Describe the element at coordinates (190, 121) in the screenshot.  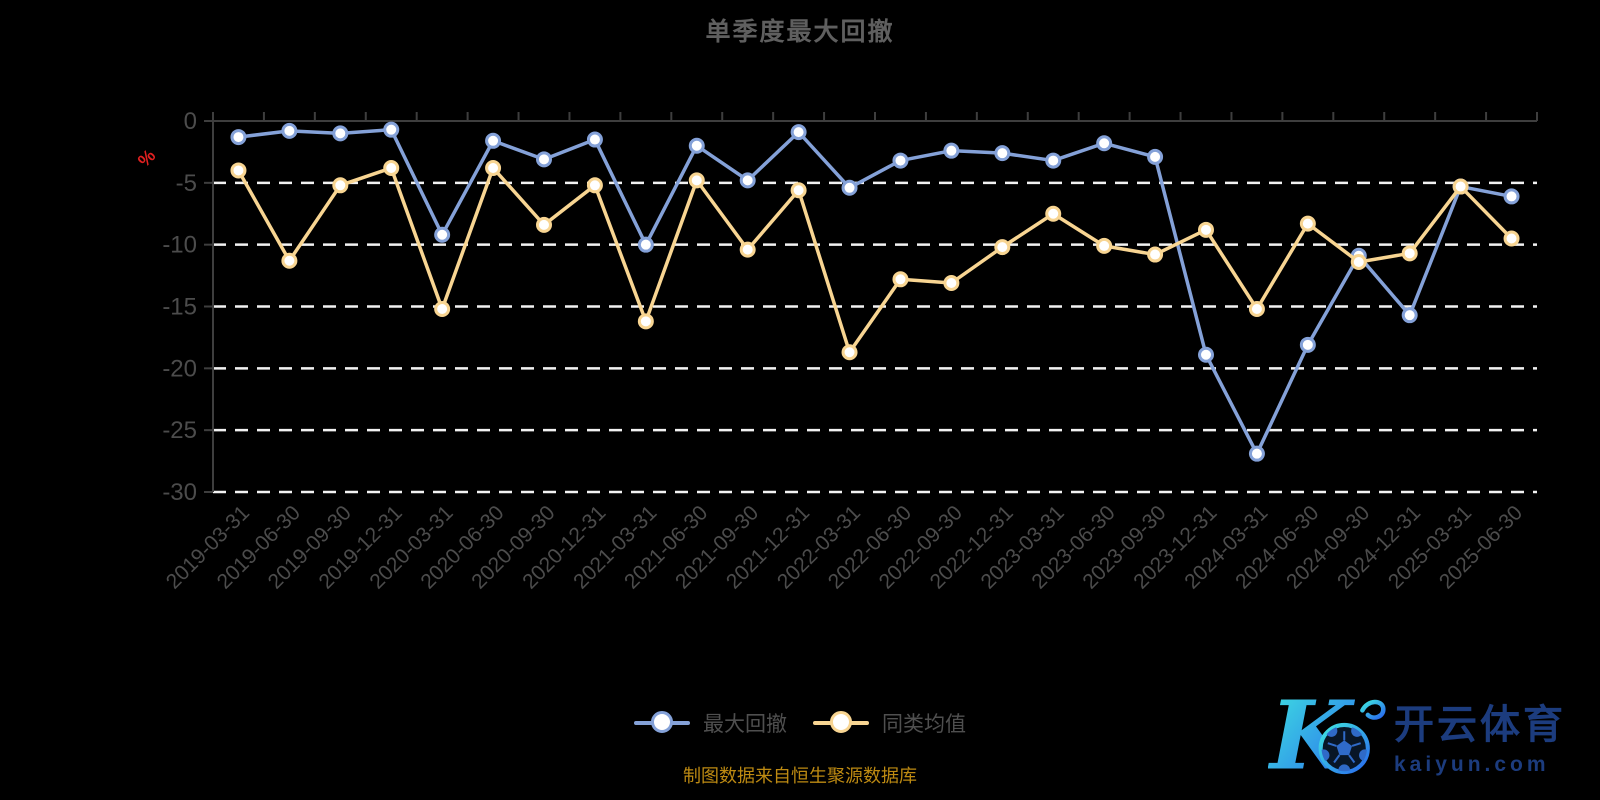
I see `svg-text: 0` at that location.